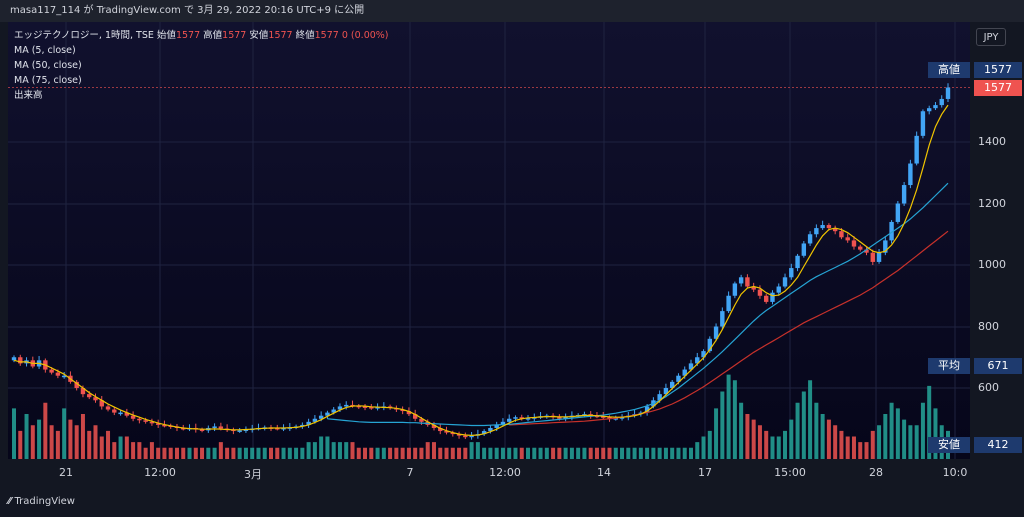 This screenshot has height=517, width=1024. Describe the element at coordinates (992, 141) in the screenshot. I see `price-tick-label: 1400` at that location.